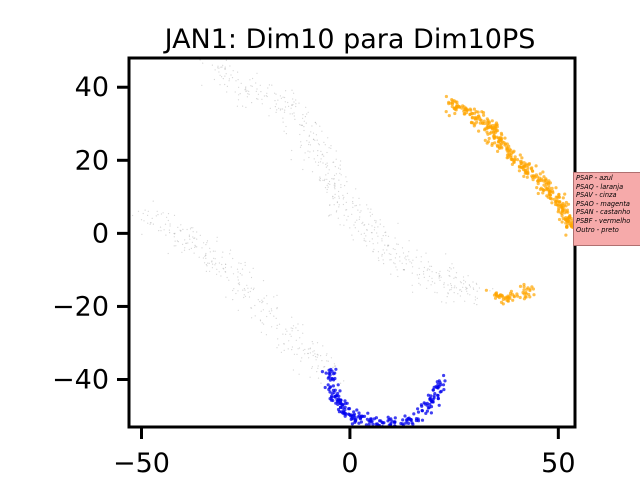  Describe the element at coordinates (80, 306) in the screenshot. I see `y-tick-label: −20` at that location.